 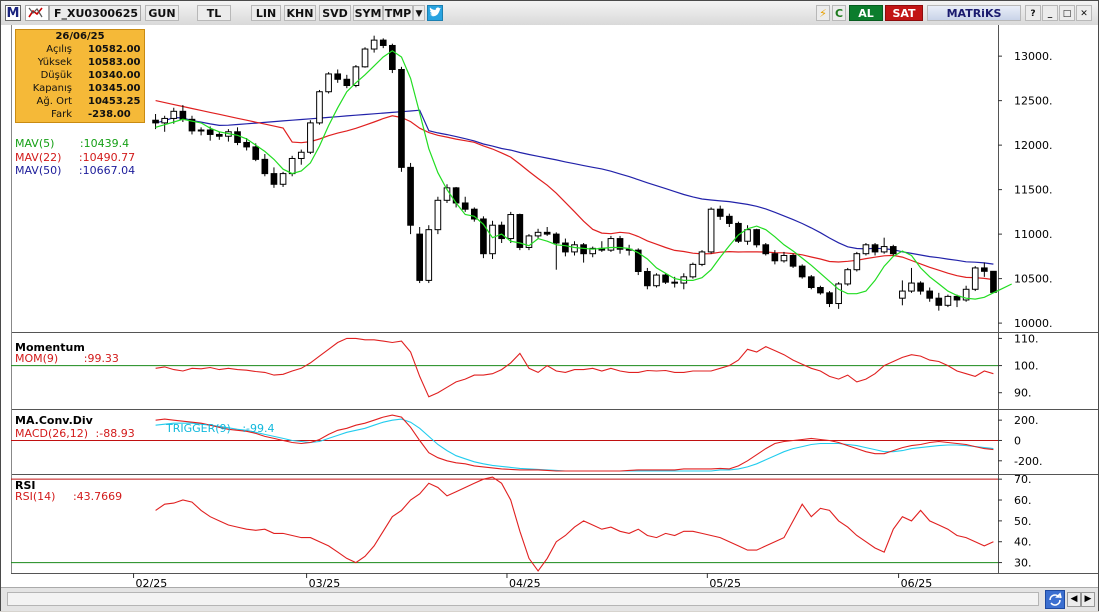 I want to click on linear-button: LIN, so click(x=266, y=13).